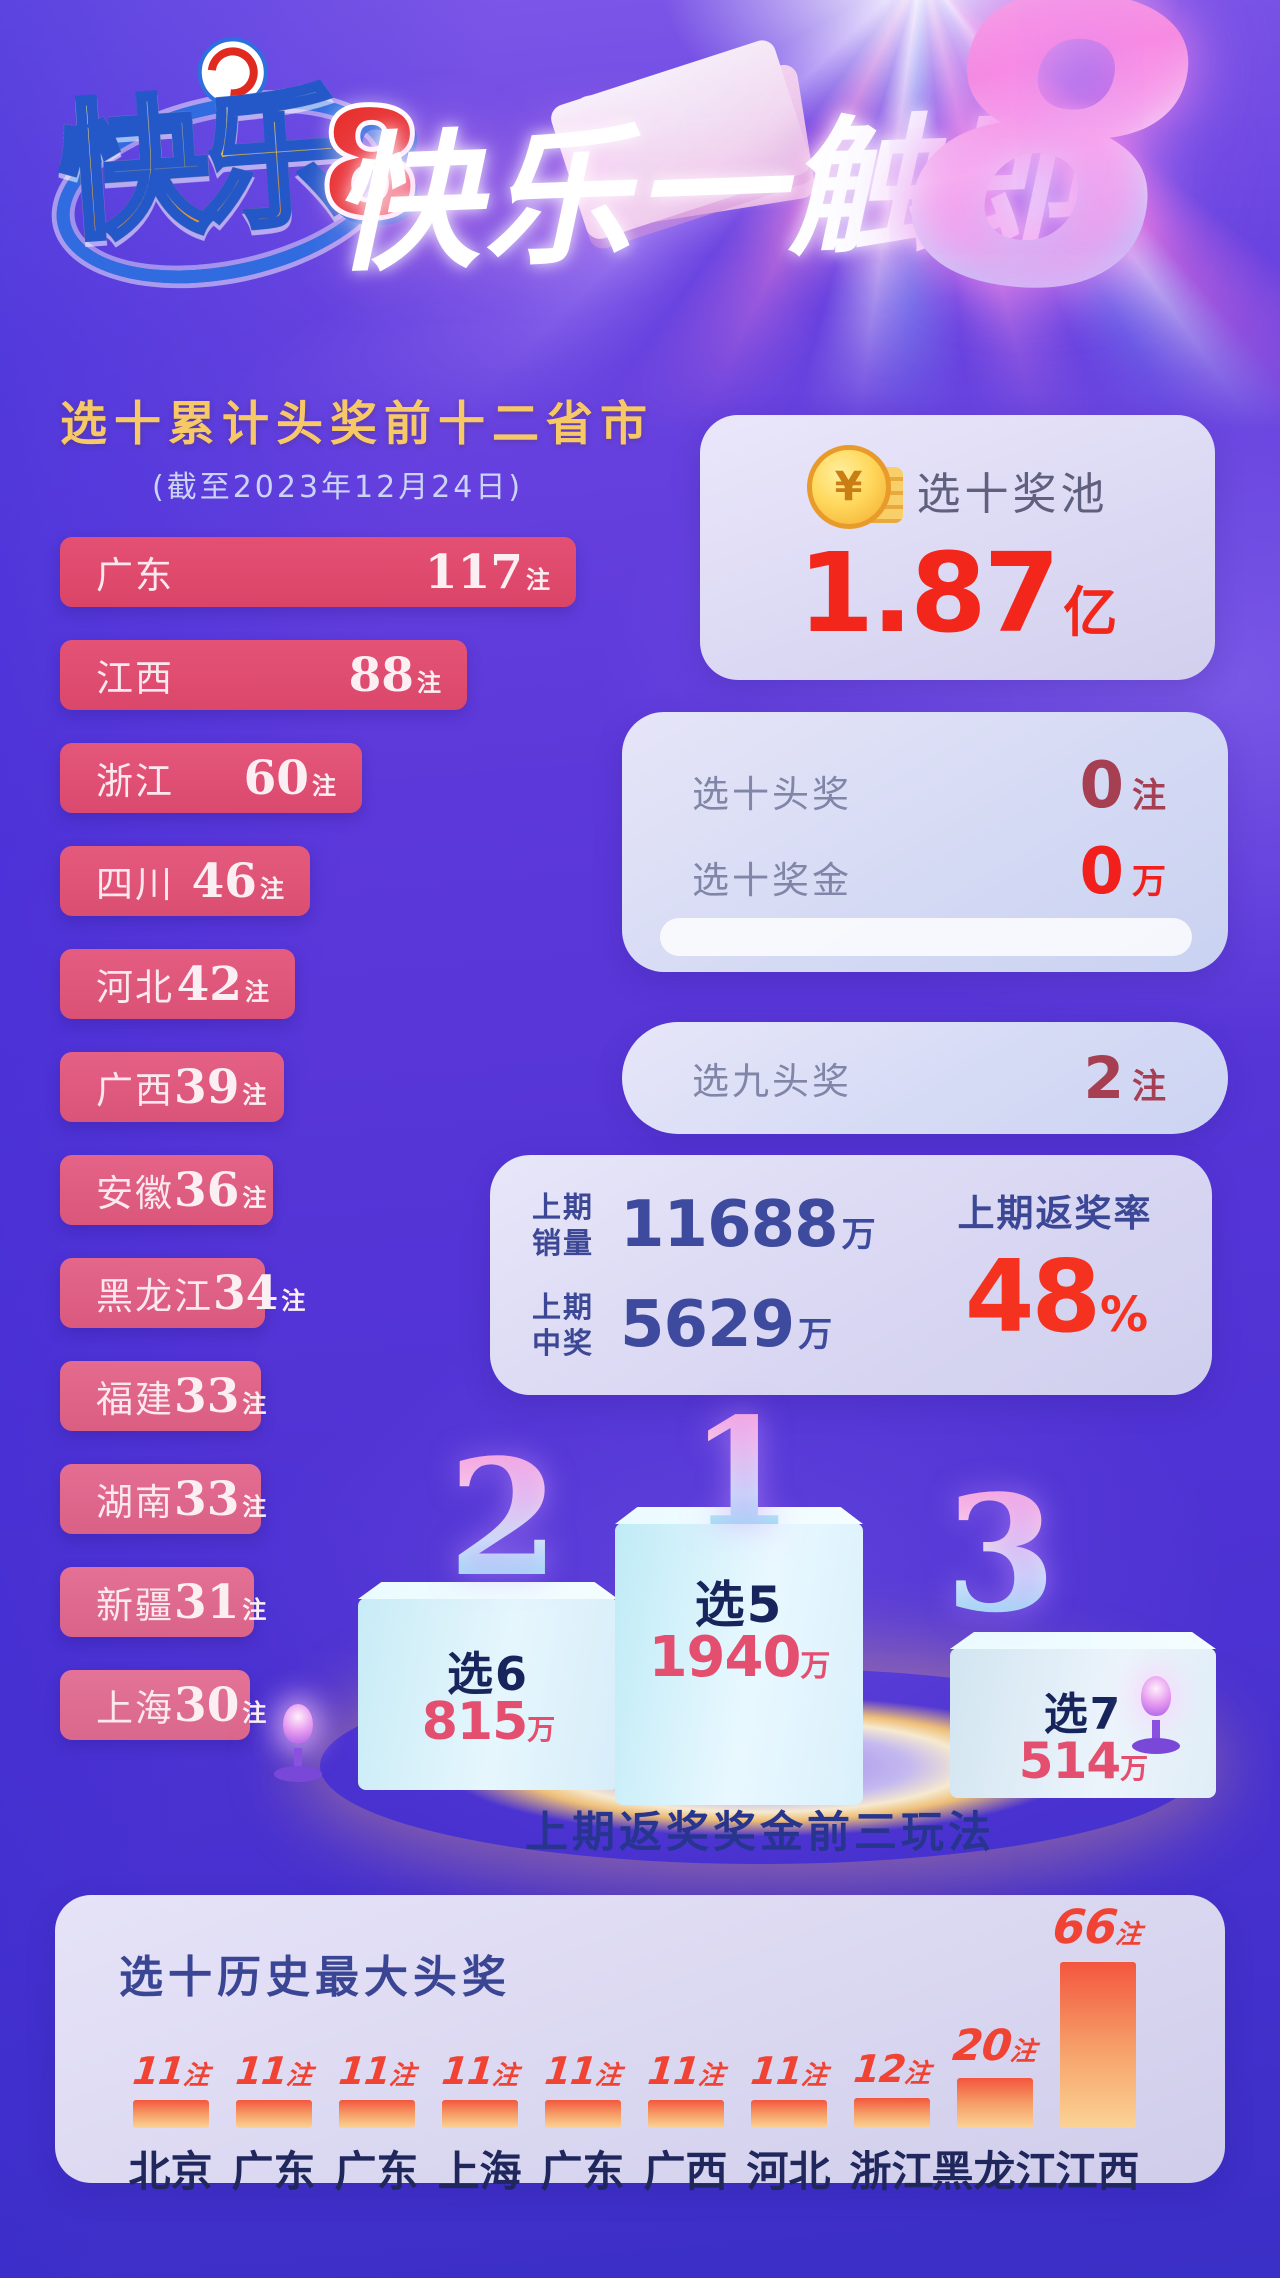 The height and width of the screenshot is (2278, 1280). Describe the element at coordinates (338, 487) in the screenshot. I see `province-chart-subtitle: (截至2023年12月24日)` at that location.